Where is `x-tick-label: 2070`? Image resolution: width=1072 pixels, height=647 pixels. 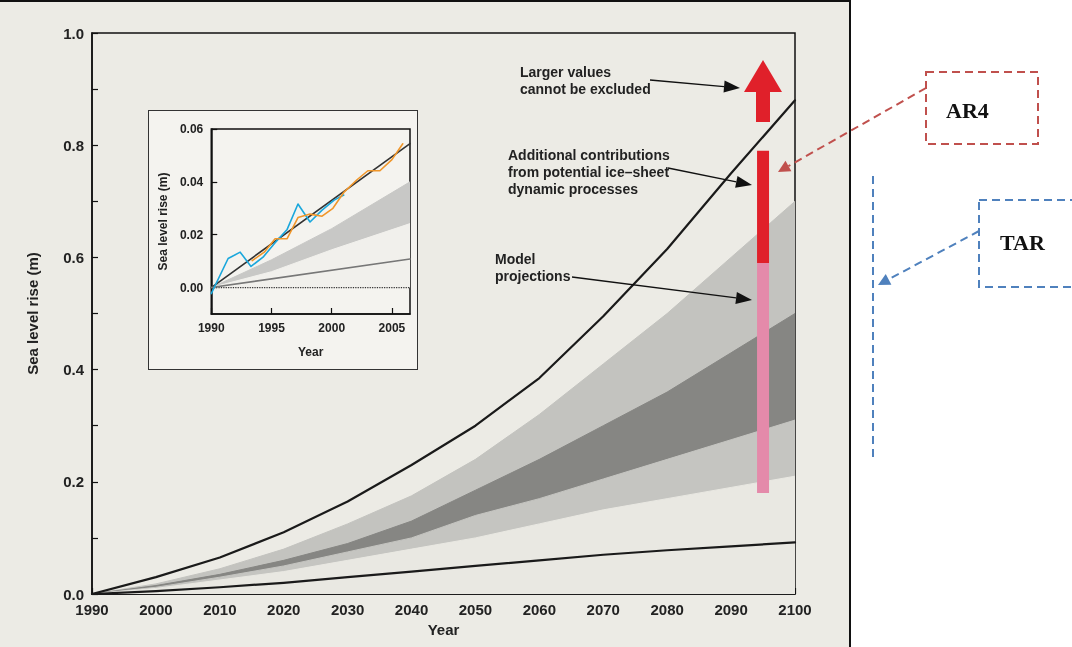 x-tick-label: 2070 is located at coordinates (603, 609).